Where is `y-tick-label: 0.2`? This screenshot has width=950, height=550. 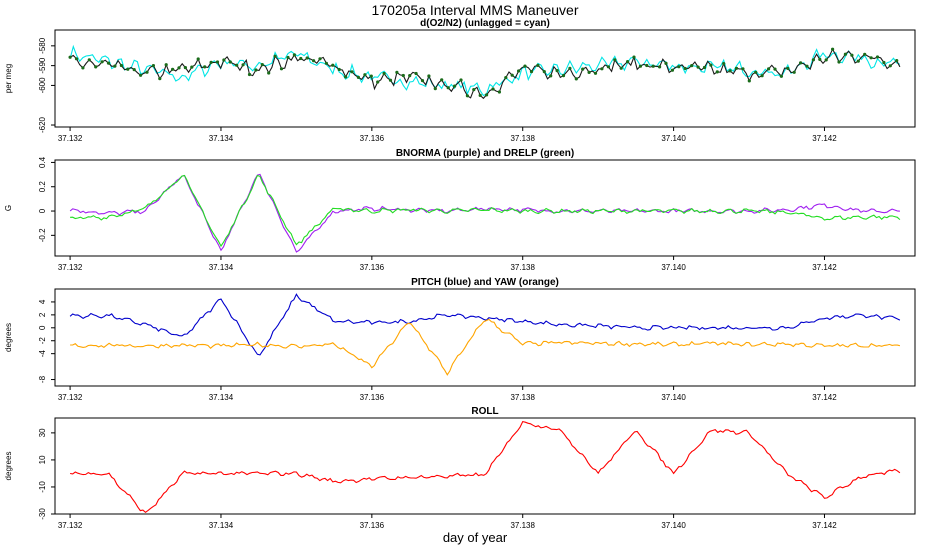
y-tick-label: 0.2 is located at coordinates (42, 187).